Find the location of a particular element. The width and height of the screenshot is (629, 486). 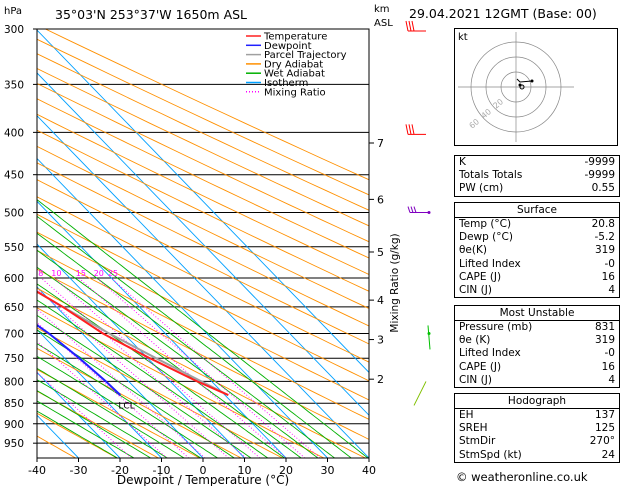

mixing-ratio-label: 15 is located at coordinates (81, 273).